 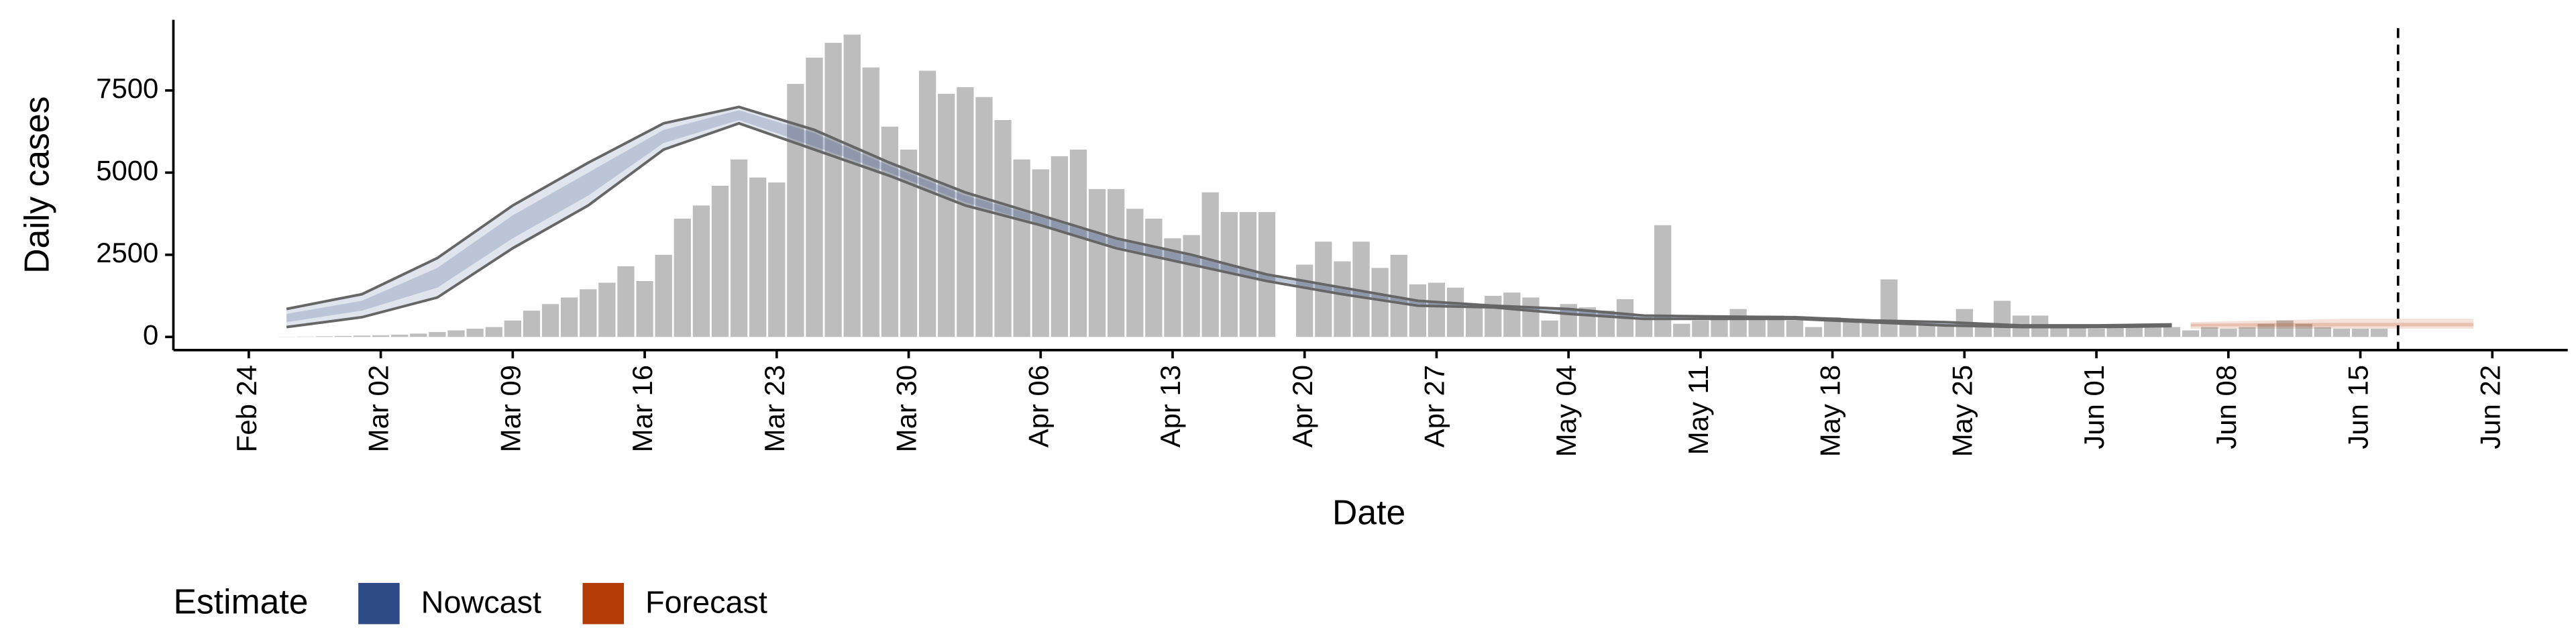 I want to click on x-tick-label: Jun 15, so click(x=2358, y=407).